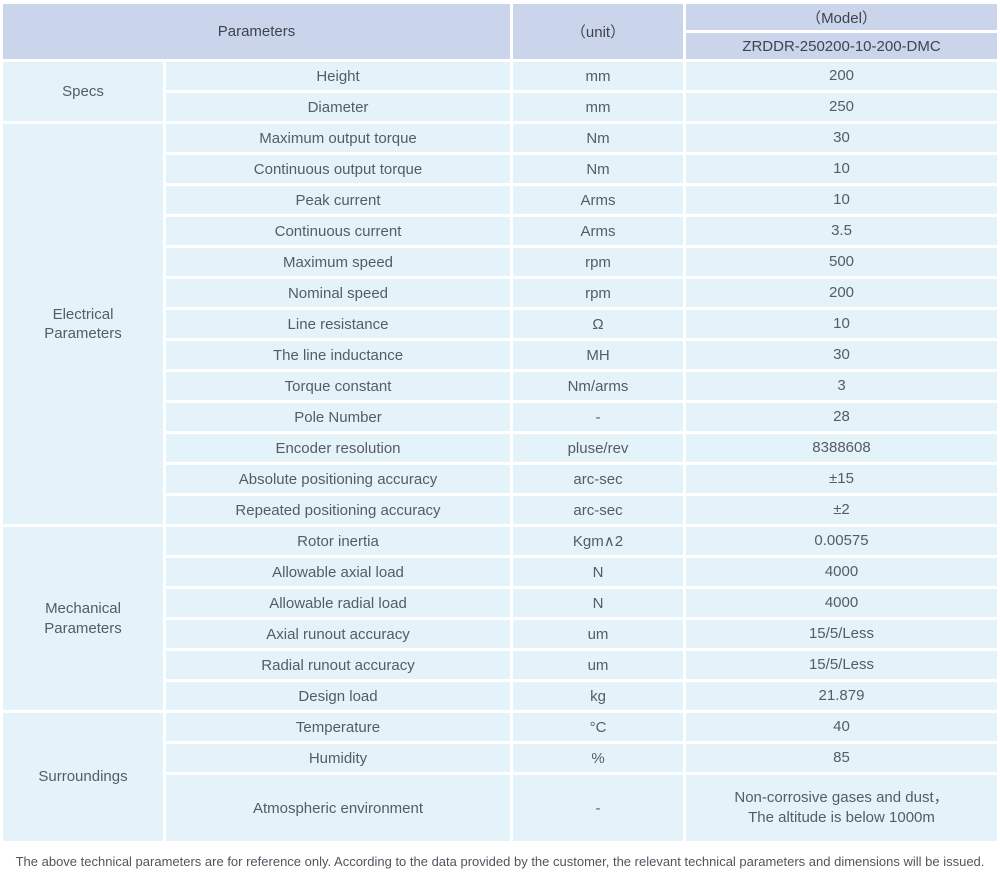  Describe the element at coordinates (500, 417) in the screenshot. I see `table-row: Pole Number -28` at that location.